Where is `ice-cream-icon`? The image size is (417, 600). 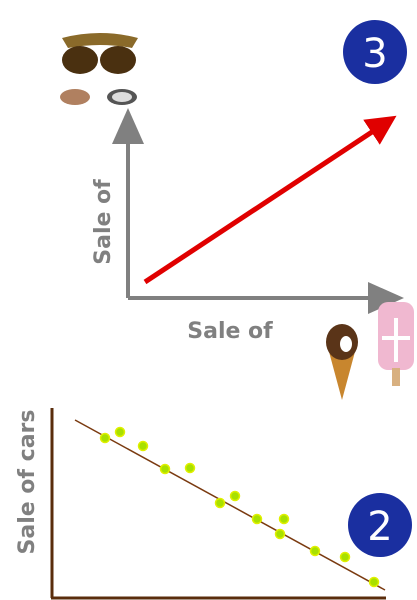
ice-cream-icon is located at coordinates (370, 351).